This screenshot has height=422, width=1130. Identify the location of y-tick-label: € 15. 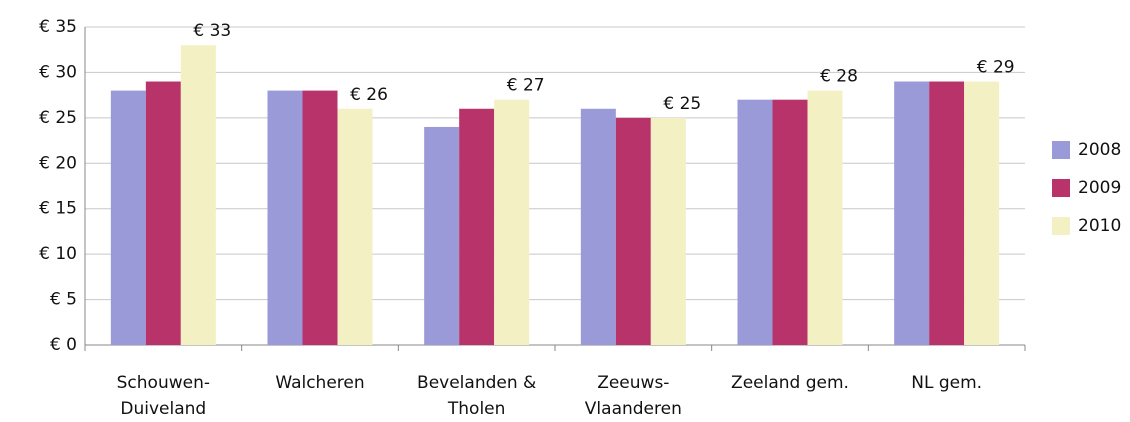
(58, 209).